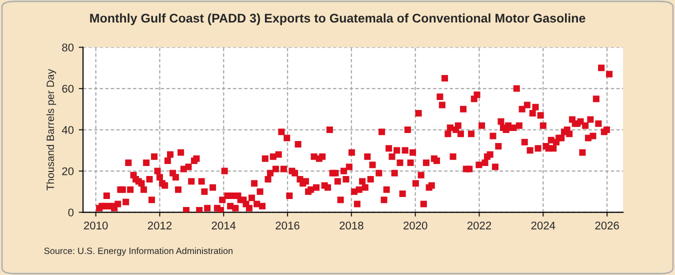  Describe the element at coordinates (68, 88) in the screenshot. I see `y-tick-label: 60` at that location.